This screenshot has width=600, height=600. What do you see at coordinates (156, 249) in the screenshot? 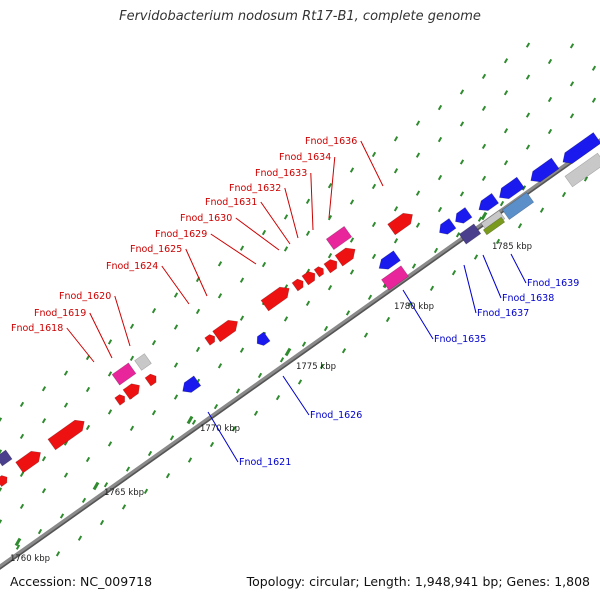
I see `gene-label-forward: Fnod_1625` at bounding box center [156, 249].